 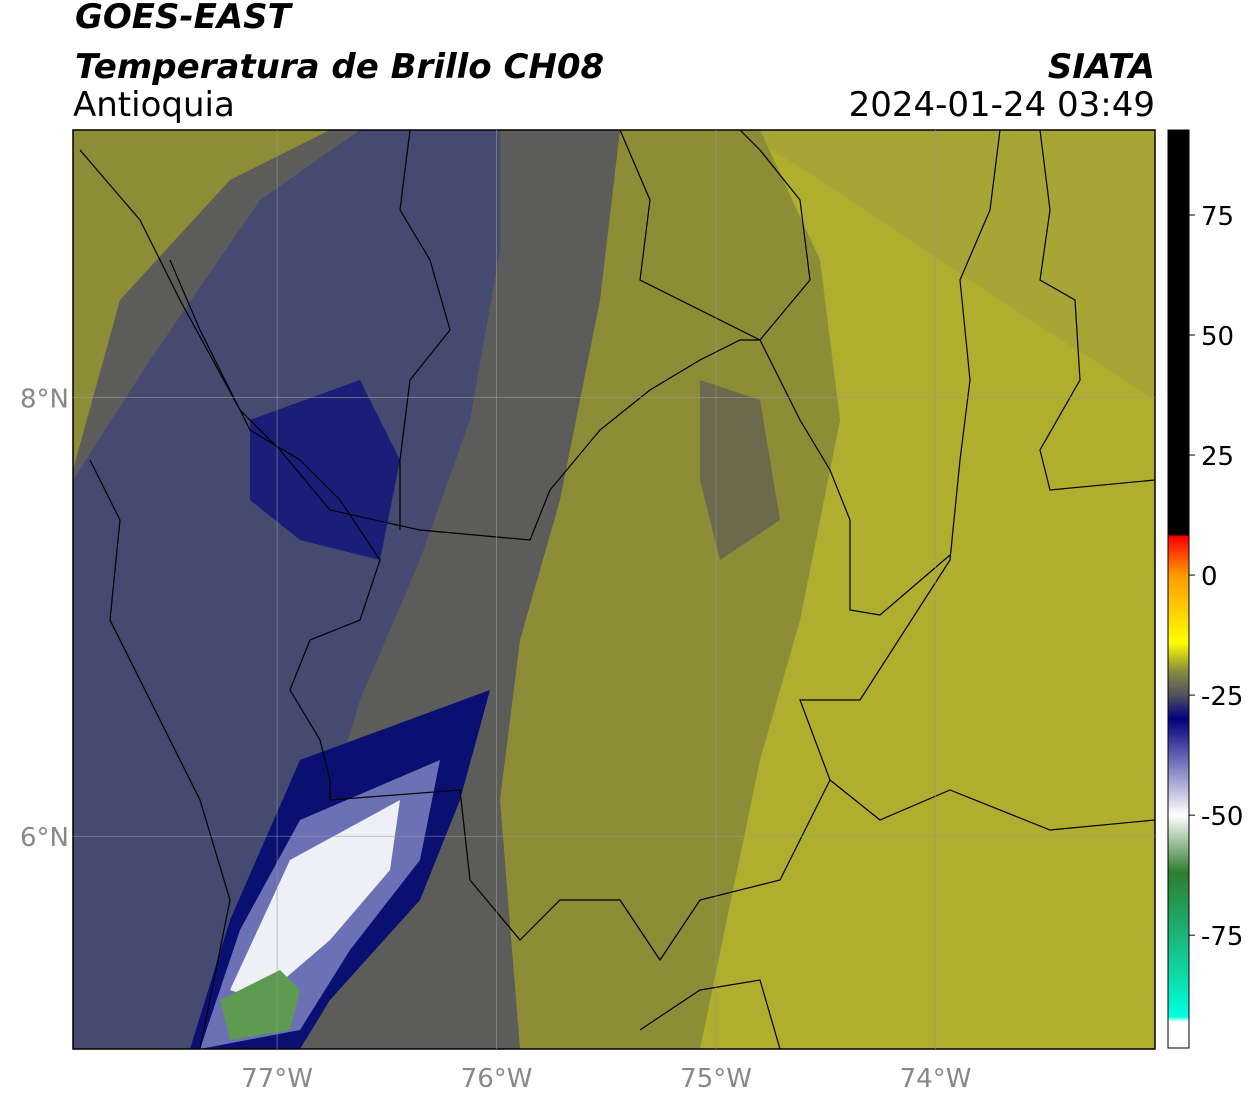 I want to click on x-tick-label: 75°W, so click(x=716, y=1079).